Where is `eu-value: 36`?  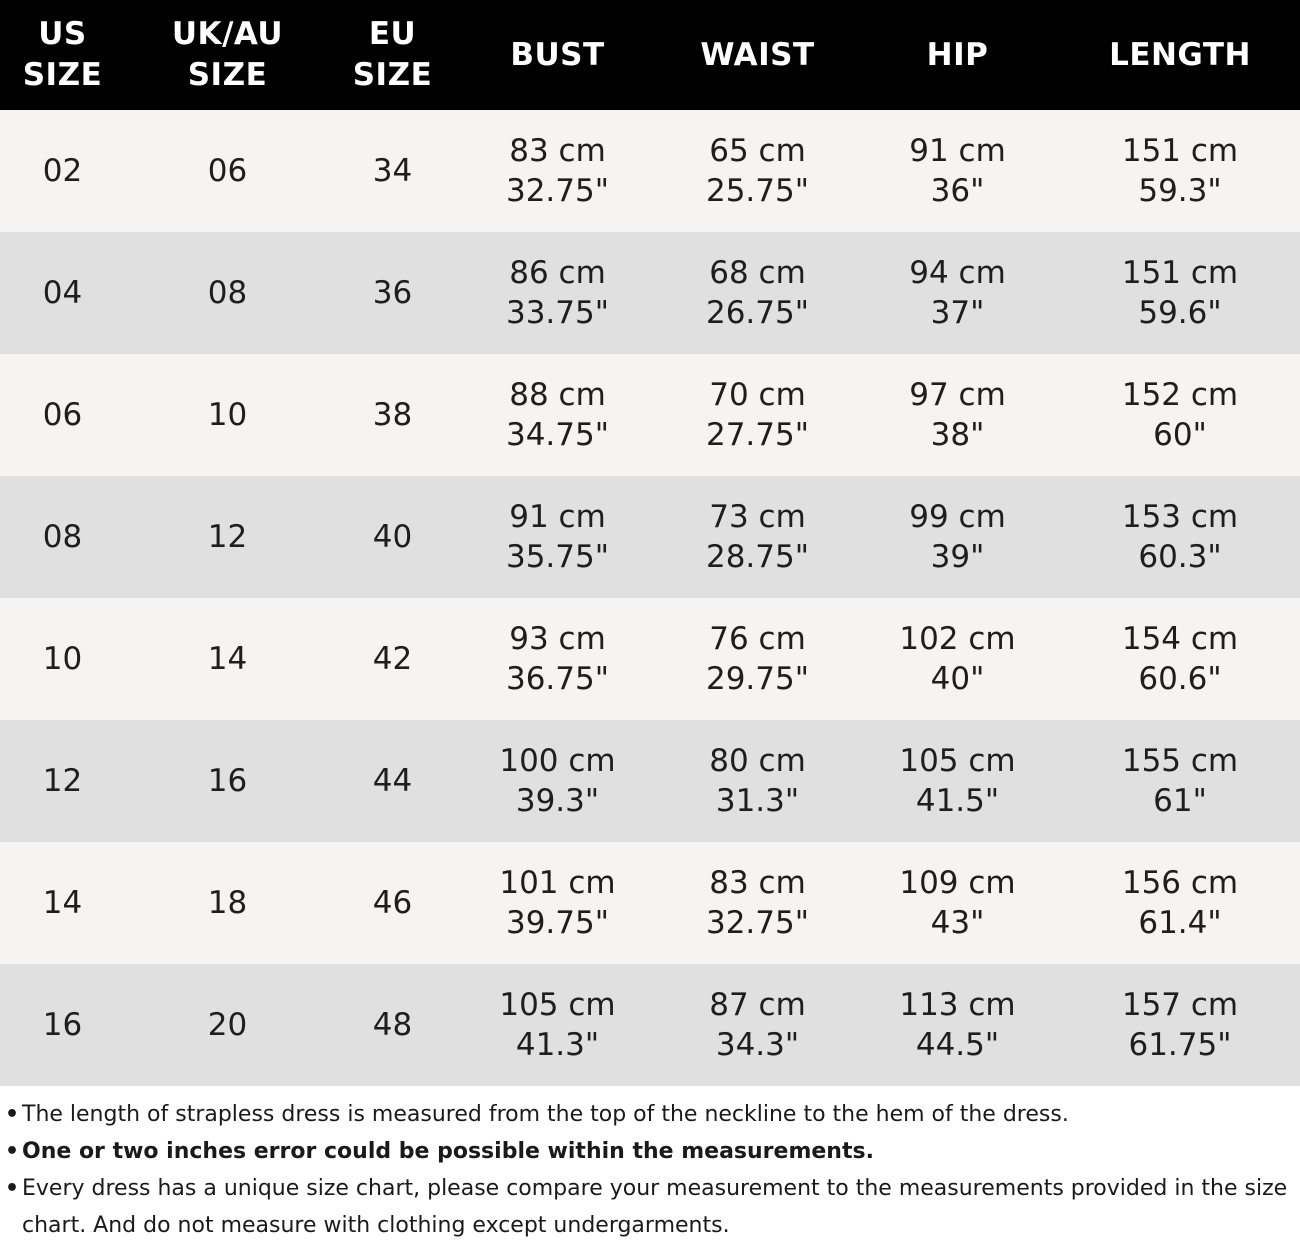
eu-value: 36 is located at coordinates (392, 293).